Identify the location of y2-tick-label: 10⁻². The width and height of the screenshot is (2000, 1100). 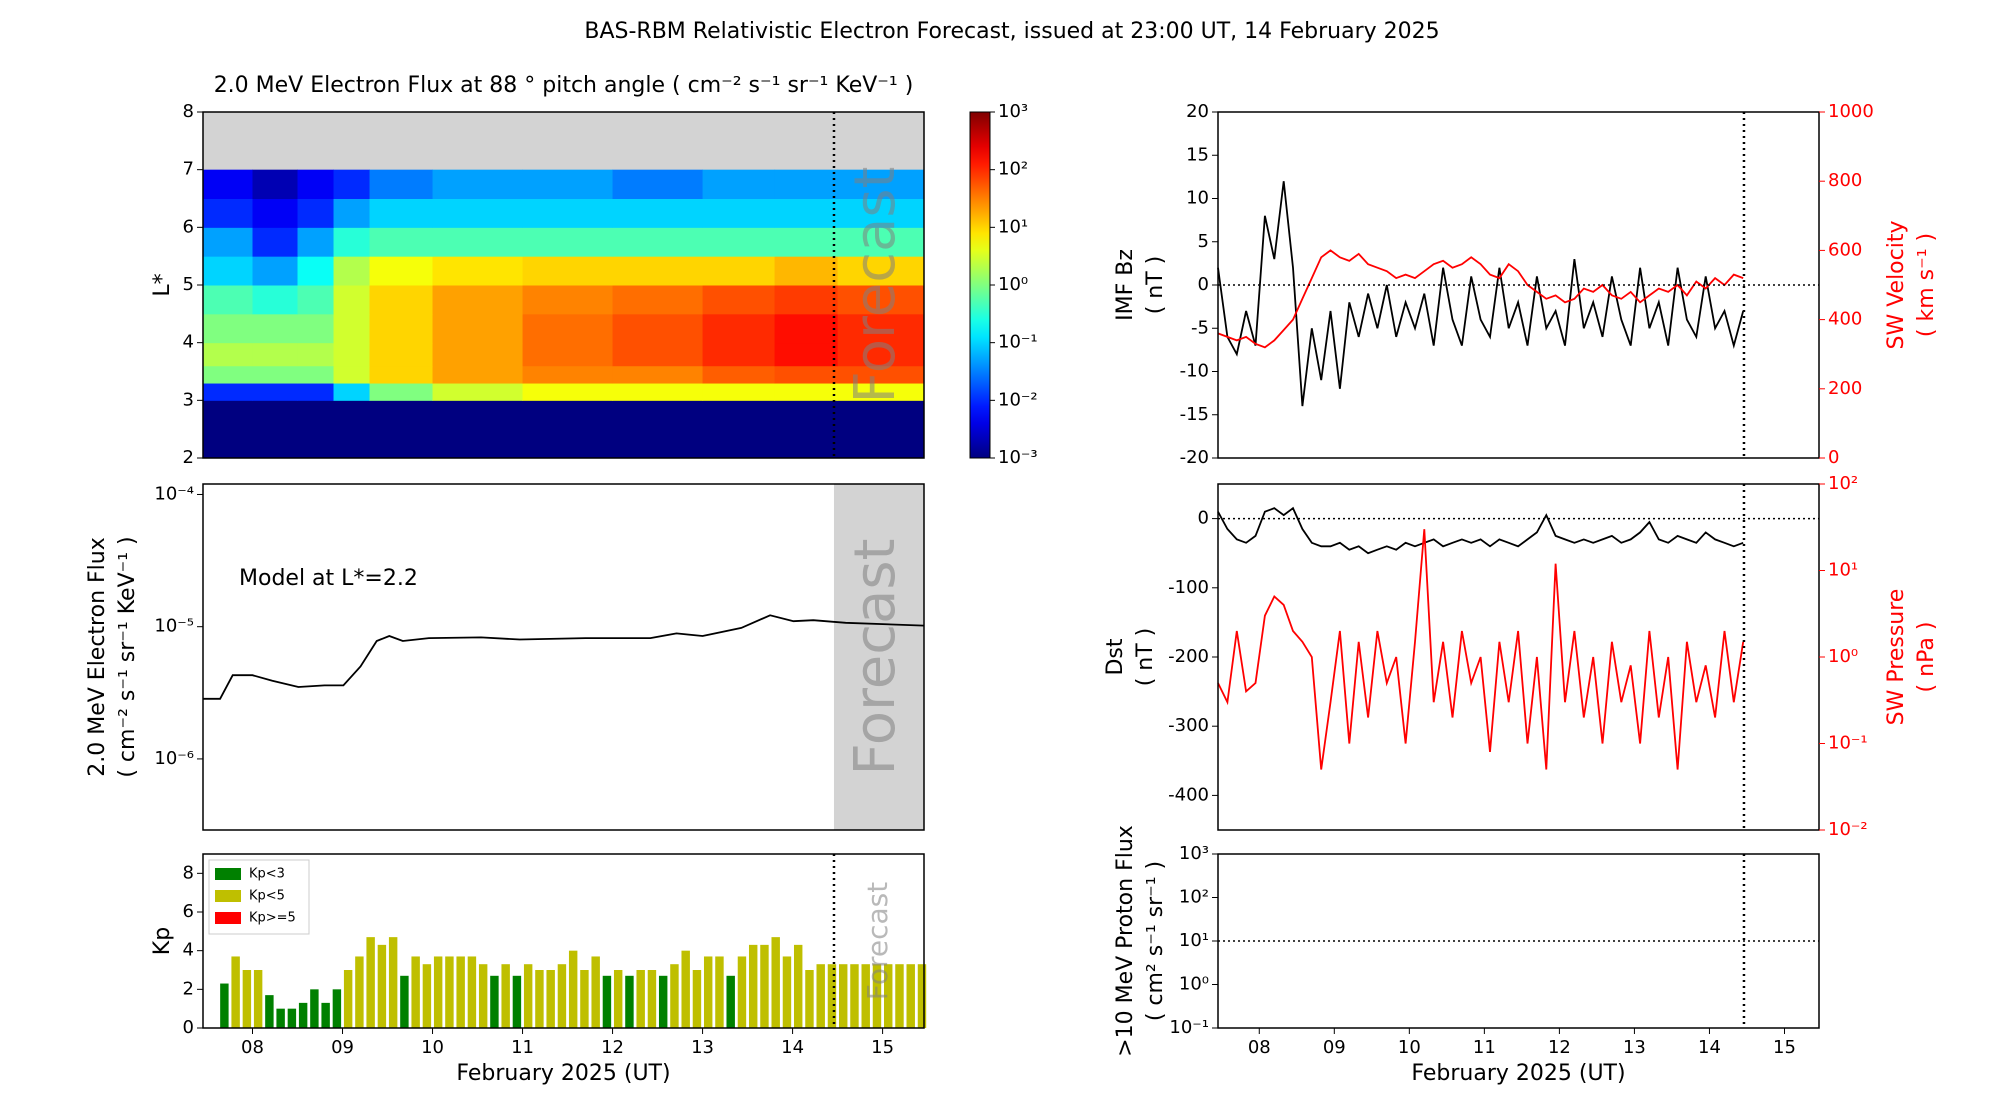
(1848, 829).